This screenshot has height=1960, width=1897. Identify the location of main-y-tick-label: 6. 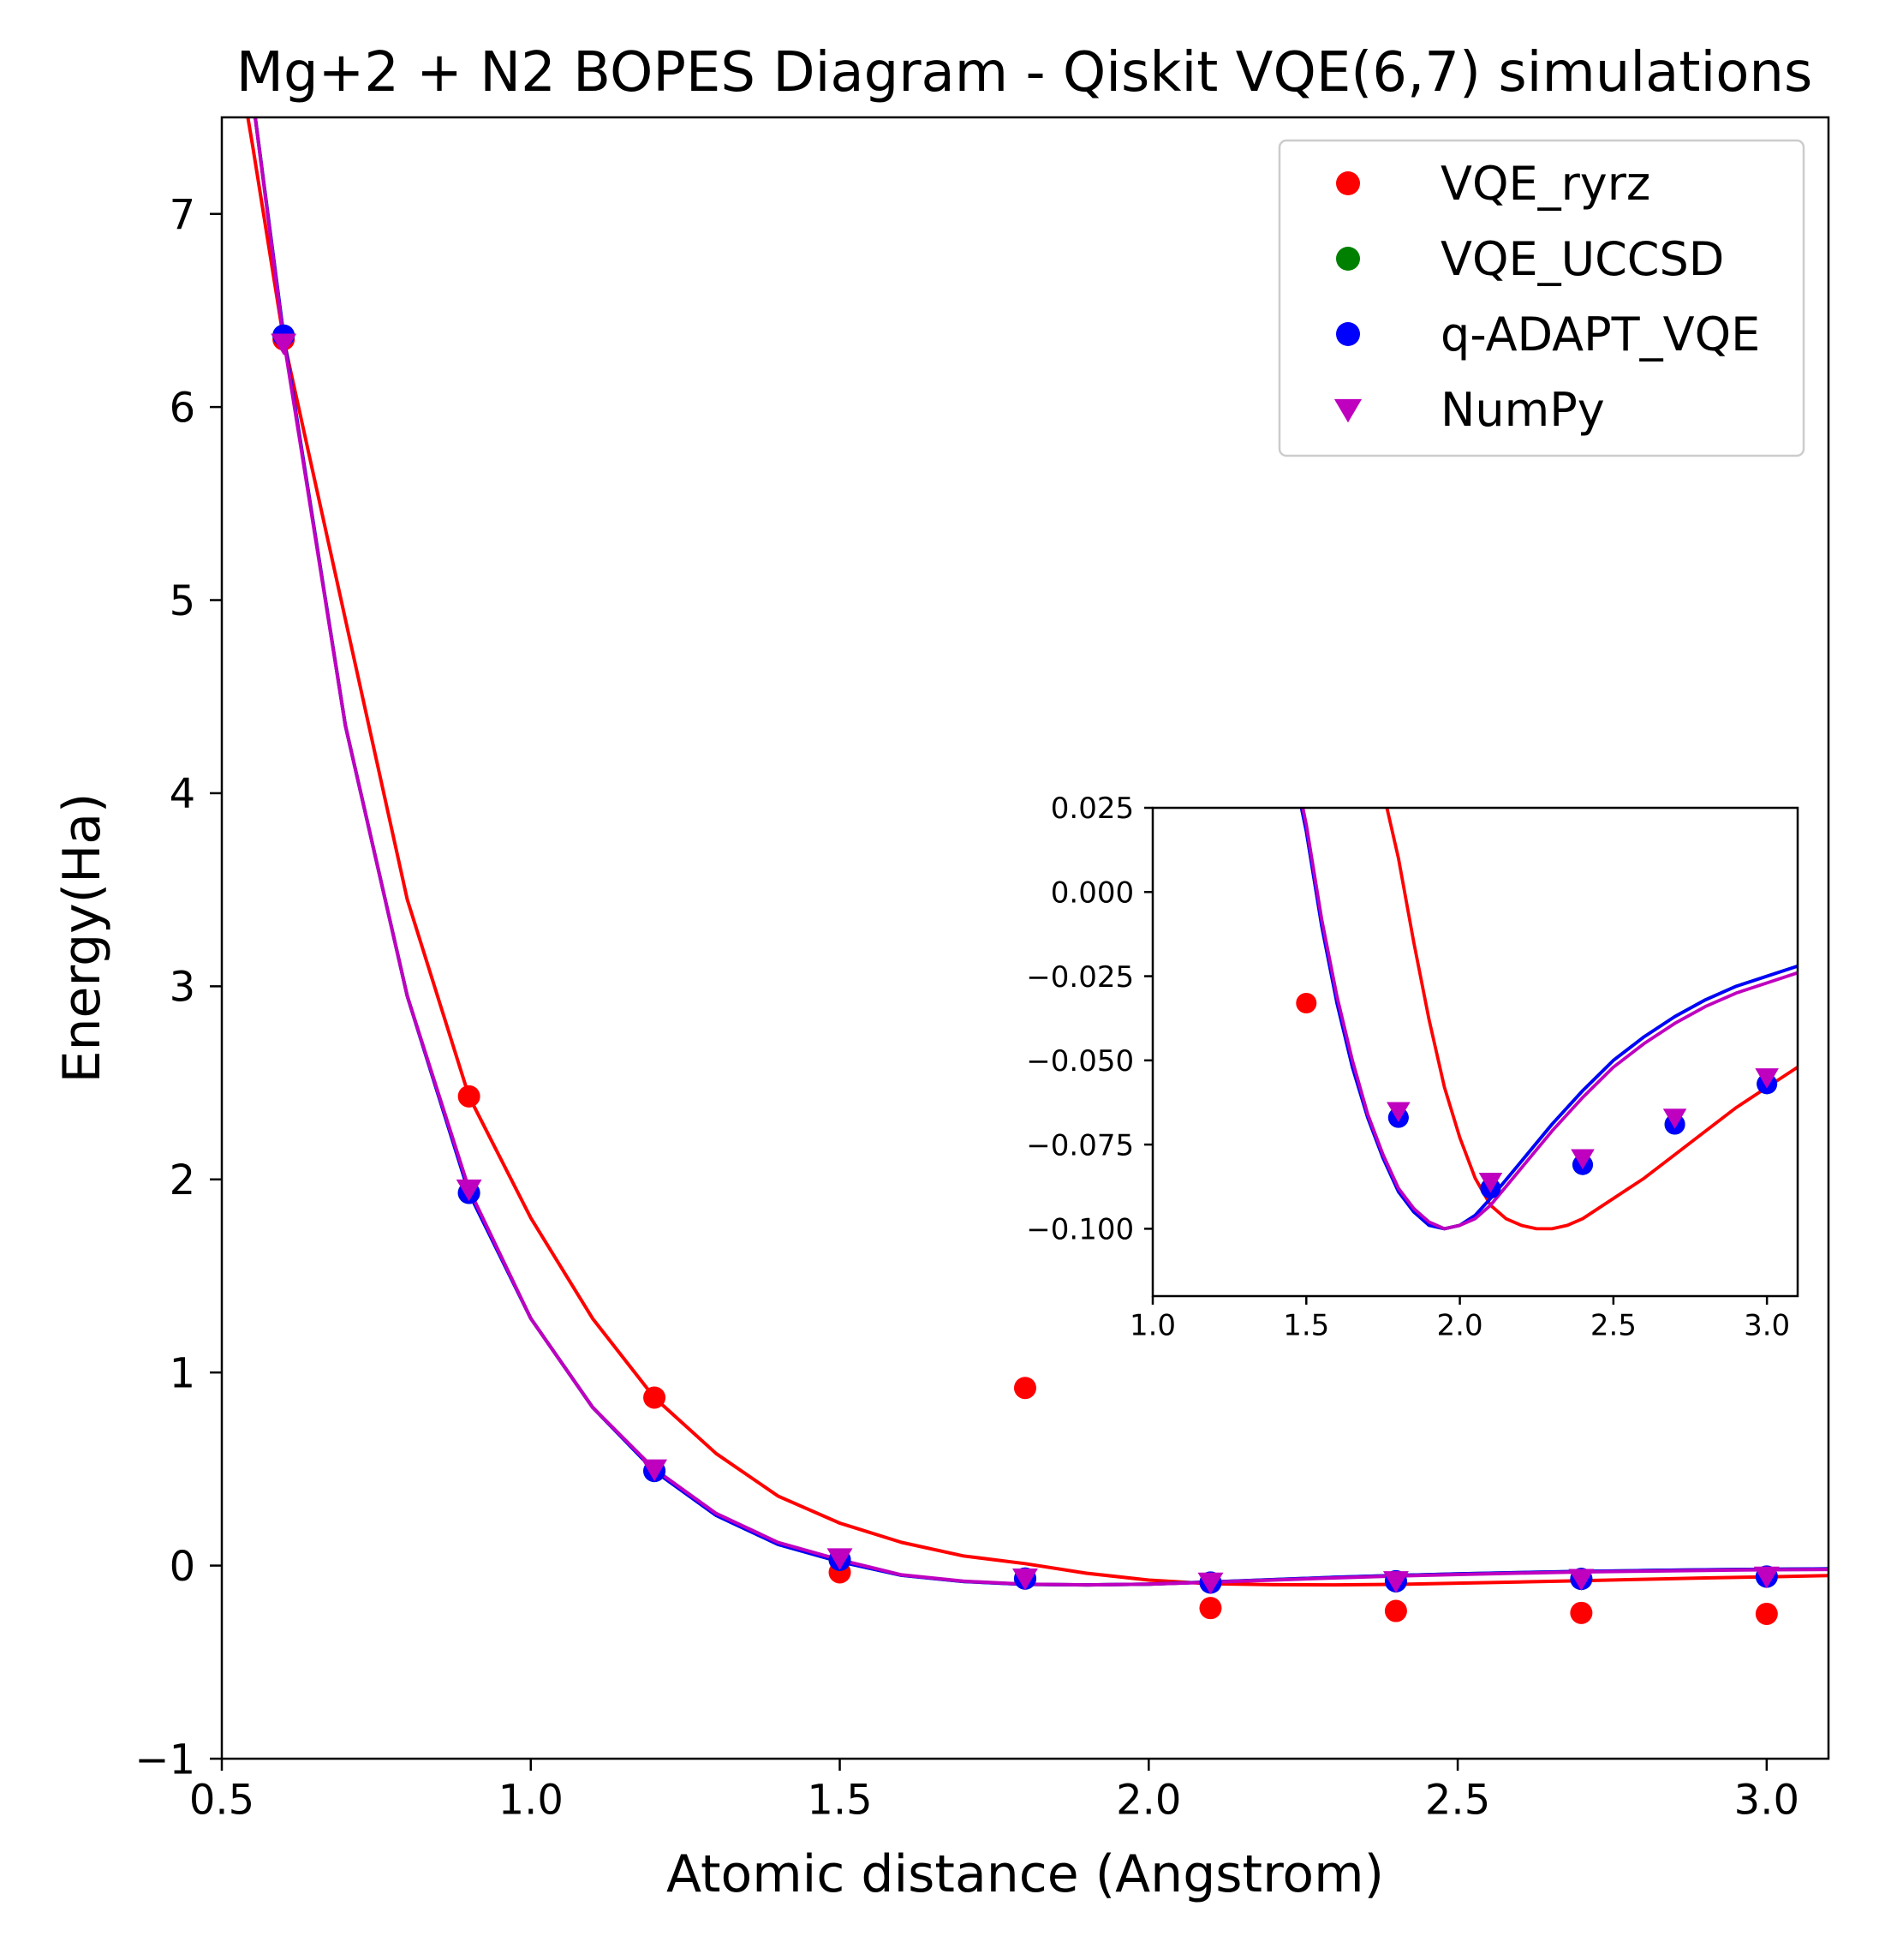
(183, 408).